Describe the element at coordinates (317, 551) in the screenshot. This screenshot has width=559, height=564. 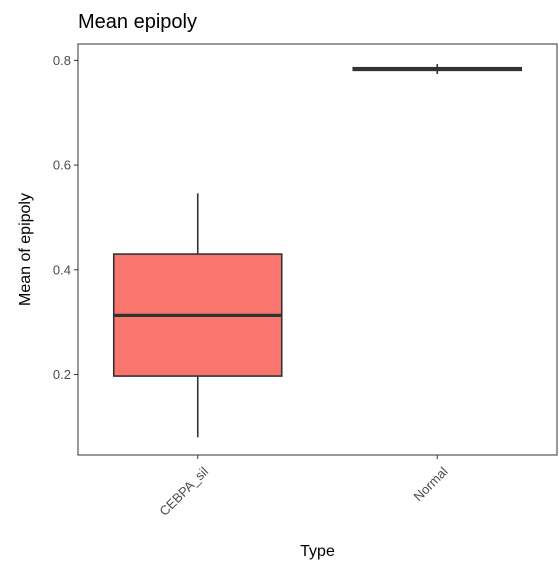
I see `x-axis-title: Type` at that location.